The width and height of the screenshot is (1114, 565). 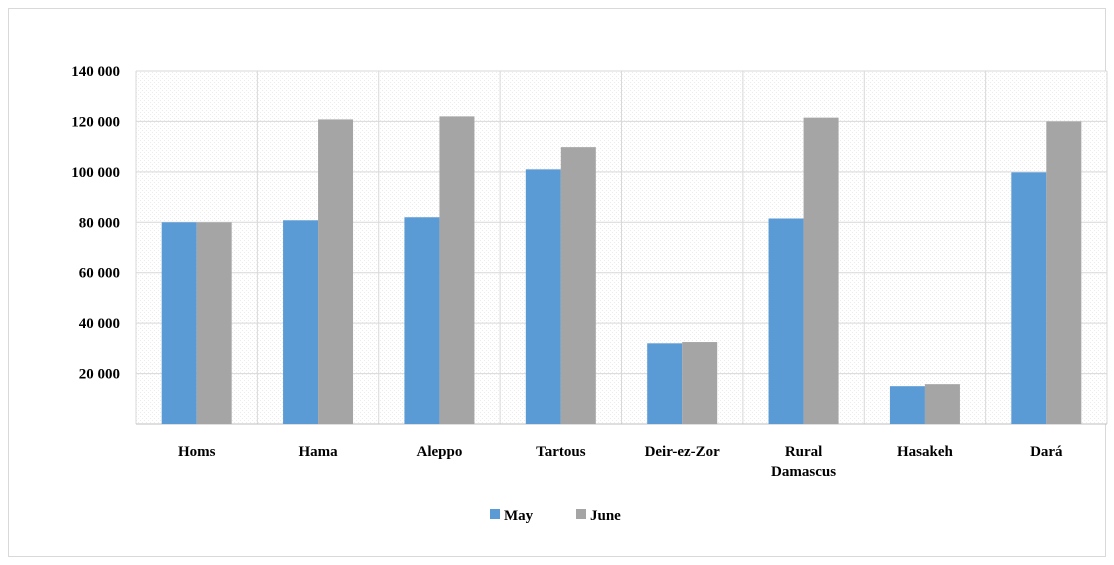 What do you see at coordinates (495, 514) in the screenshot?
I see `legend-swatch-may` at bounding box center [495, 514].